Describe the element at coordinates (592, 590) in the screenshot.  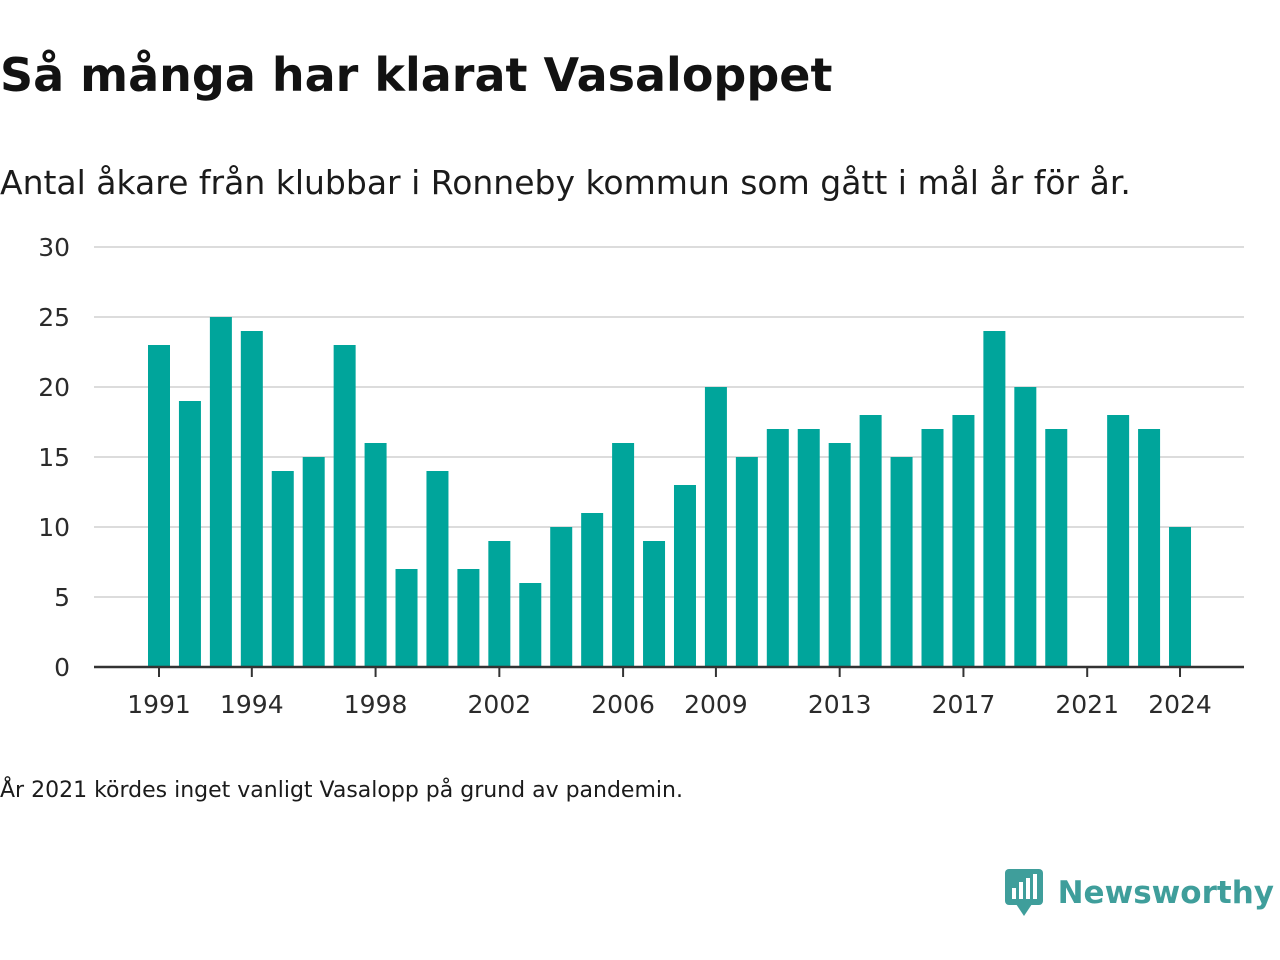
I see `bar-2005` at that location.